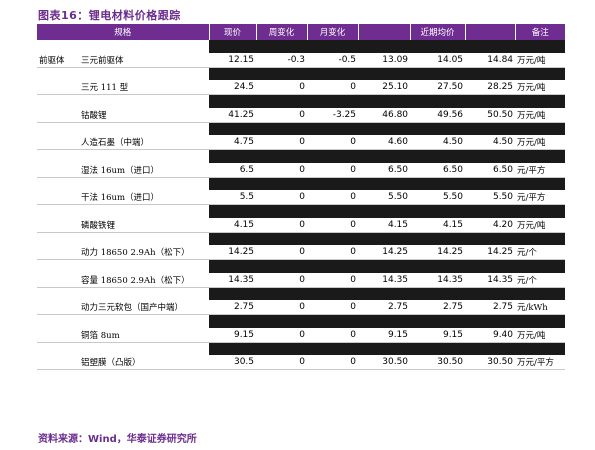 This screenshot has width=595, height=450. I want to click on avg-2-cell: 49.56, so click(438, 115).